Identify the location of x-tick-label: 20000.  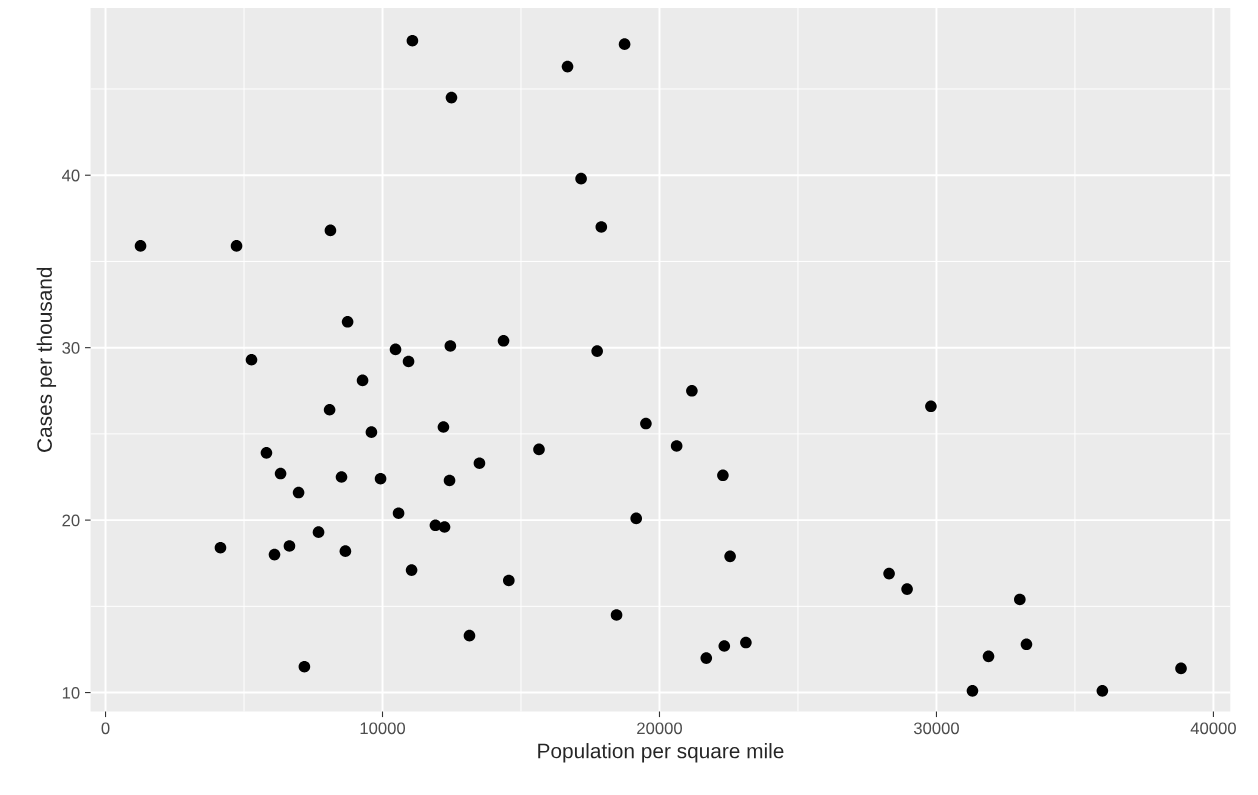
(659, 728).